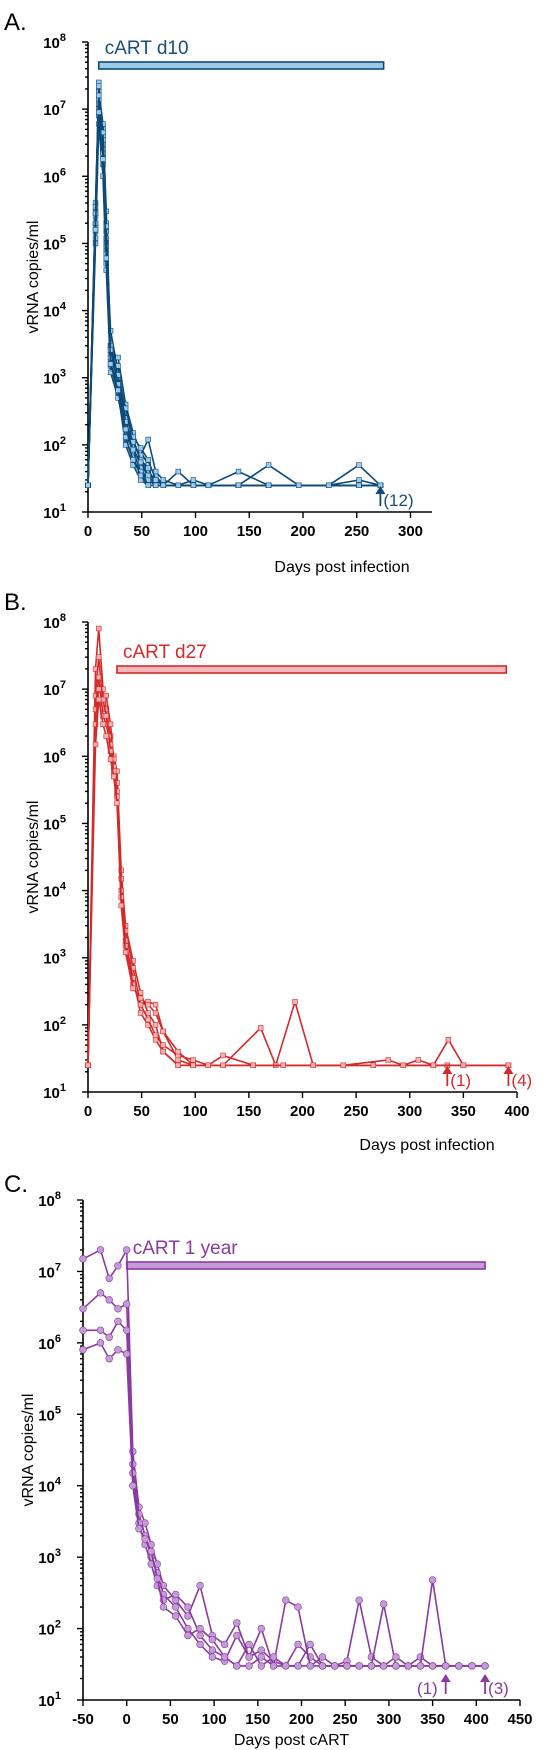 Image resolution: width=546 pixels, height=1750 pixels. Describe the element at coordinates (214, 1719) in the screenshot. I see `x-tick-label: 100` at that location.